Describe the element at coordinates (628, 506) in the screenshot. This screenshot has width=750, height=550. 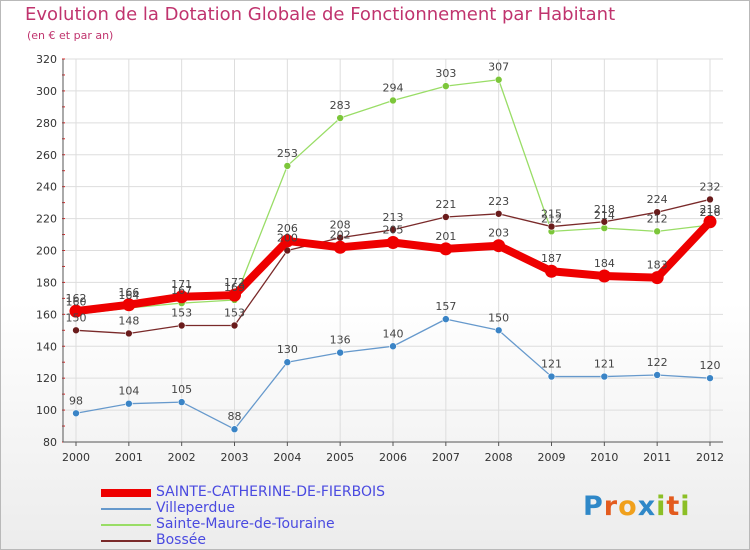
I see `logo-letter: o` at that location.